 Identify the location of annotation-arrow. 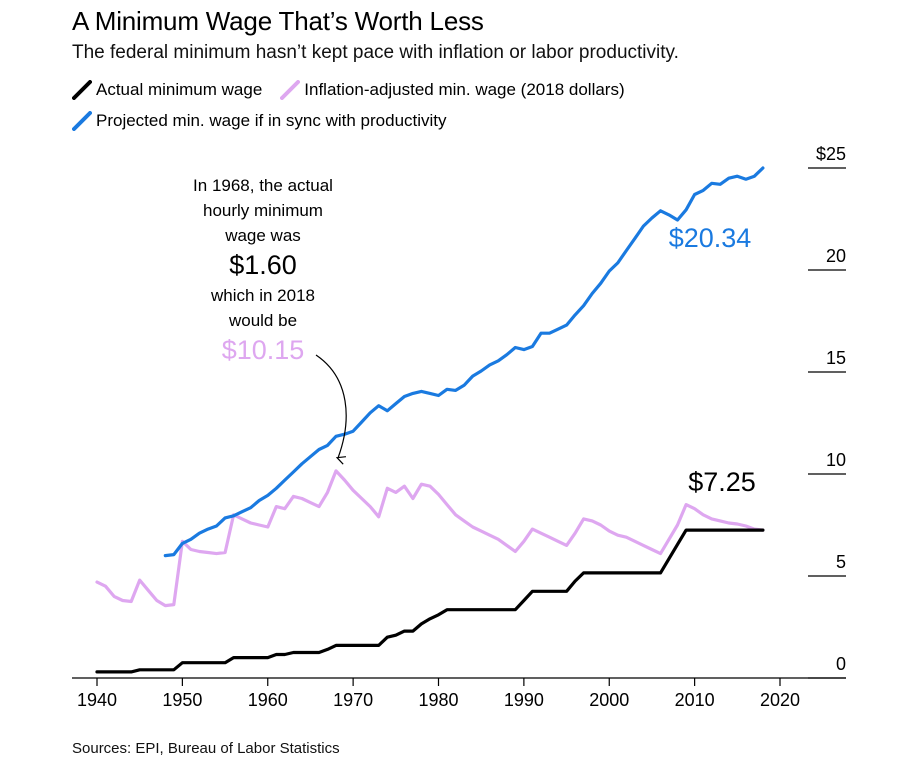
(331, 406).